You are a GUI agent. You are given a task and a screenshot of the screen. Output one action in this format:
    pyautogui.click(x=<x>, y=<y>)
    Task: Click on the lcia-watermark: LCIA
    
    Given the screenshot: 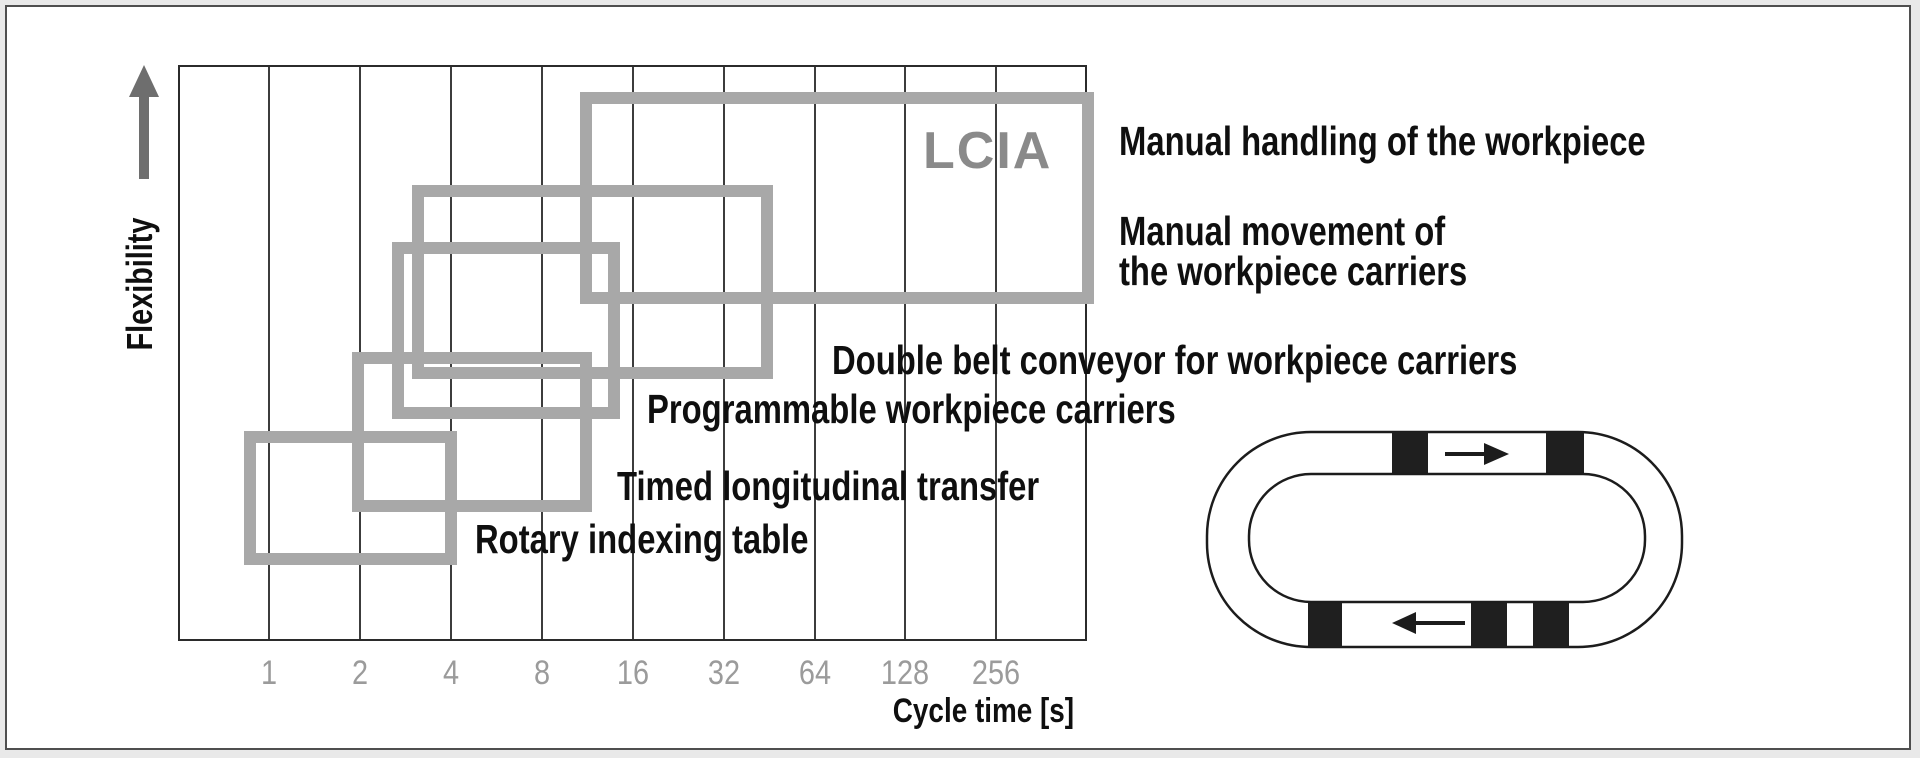 What is the action you would take?
    pyautogui.click(x=988, y=151)
    